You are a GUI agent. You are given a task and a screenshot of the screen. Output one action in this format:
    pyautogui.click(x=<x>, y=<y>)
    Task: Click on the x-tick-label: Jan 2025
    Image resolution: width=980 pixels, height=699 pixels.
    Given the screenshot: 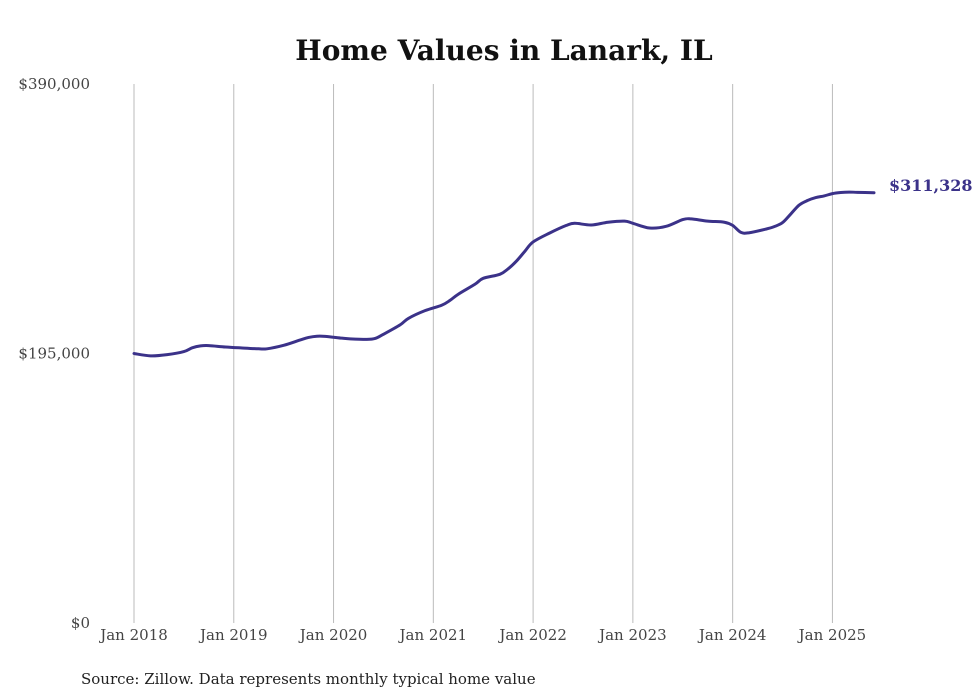 What is the action you would take?
    pyautogui.click(x=832, y=635)
    